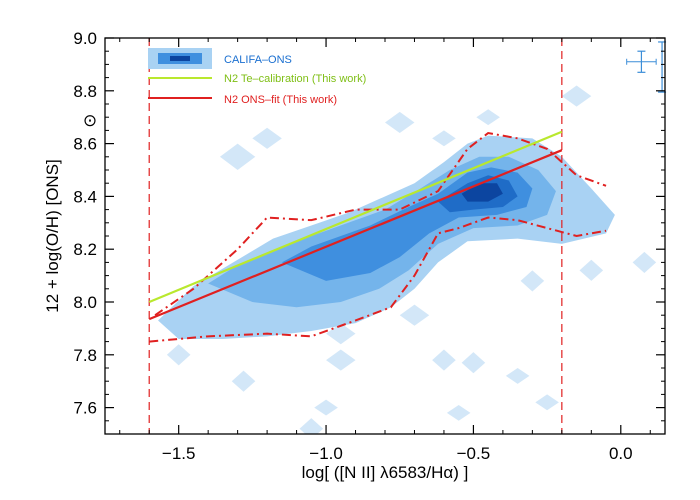  I want to click on y-tick-label: 8.8, so click(85, 91).